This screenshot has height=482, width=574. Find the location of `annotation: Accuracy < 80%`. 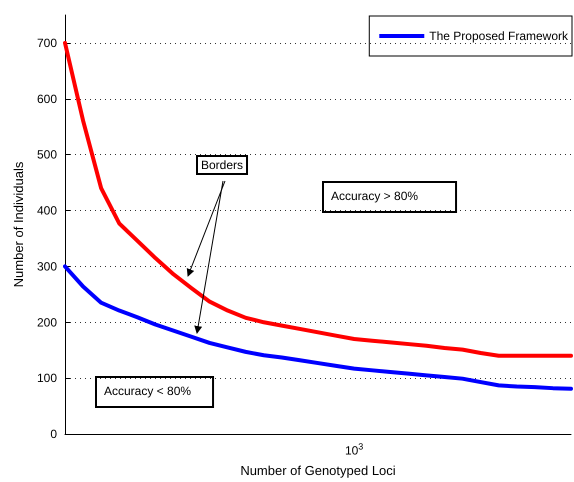

annotation: Accuracy < 80% is located at coordinates (148, 391).